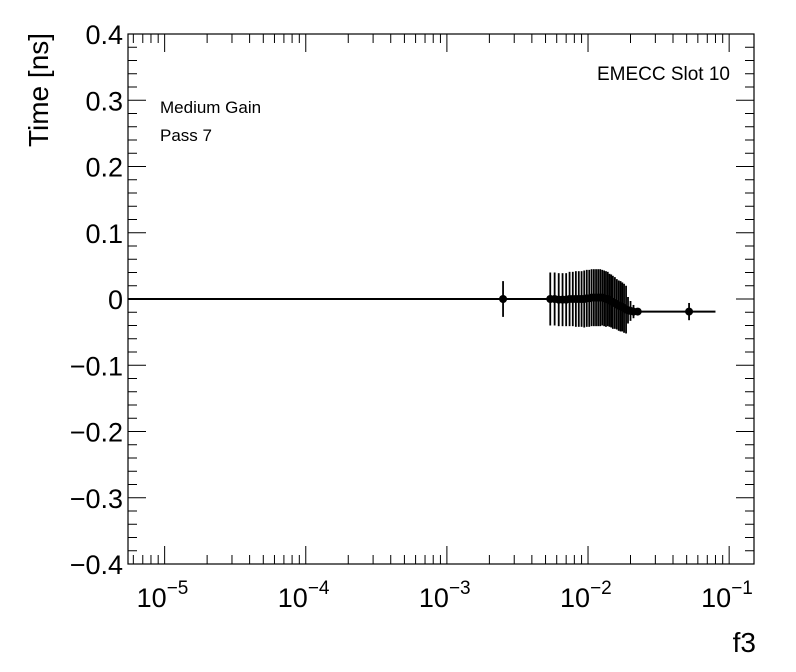 This screenshot has height=672, width=796. I want to click on y-tick-label: 0.4, so click(104, 35).